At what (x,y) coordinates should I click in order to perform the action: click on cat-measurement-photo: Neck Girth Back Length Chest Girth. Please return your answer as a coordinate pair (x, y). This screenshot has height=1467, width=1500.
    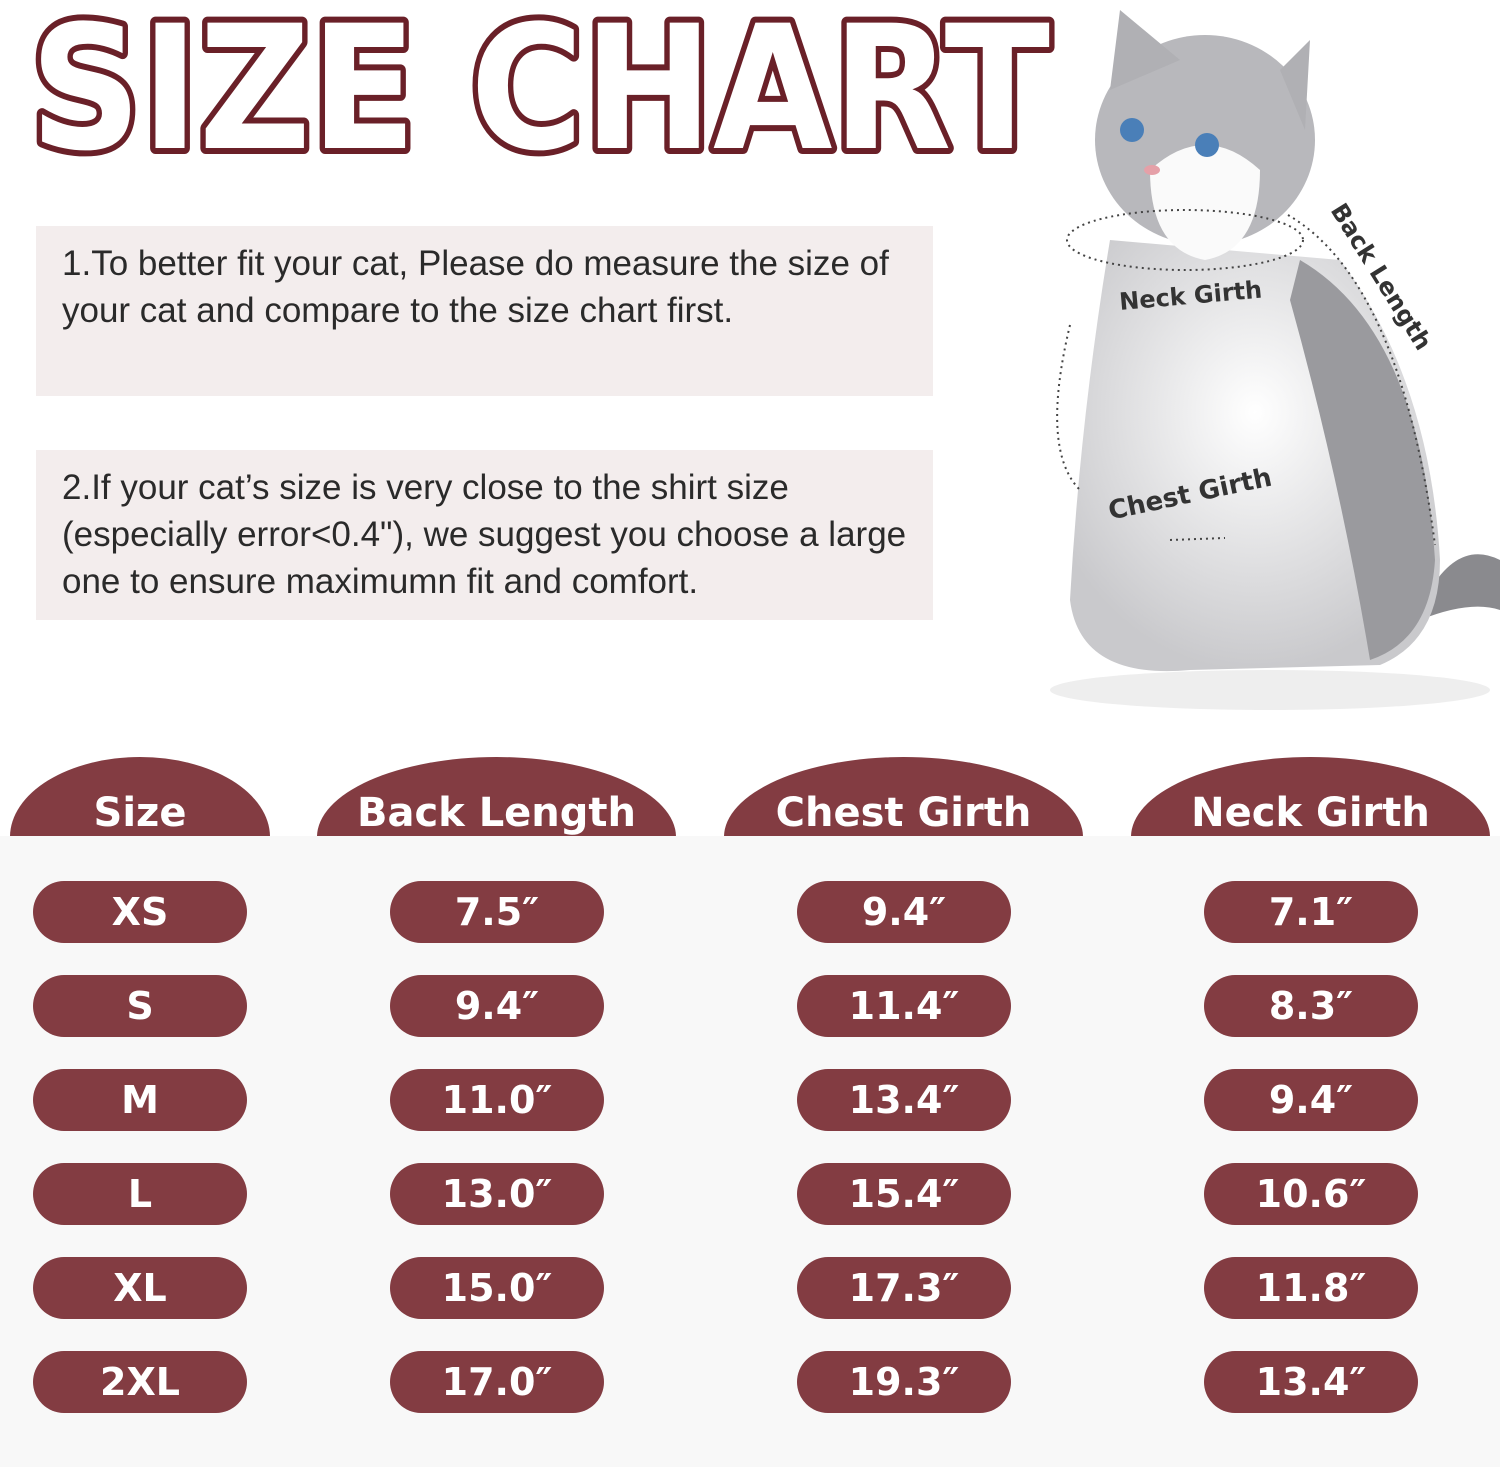
    Looking at the image, I should click on (1275, 360).